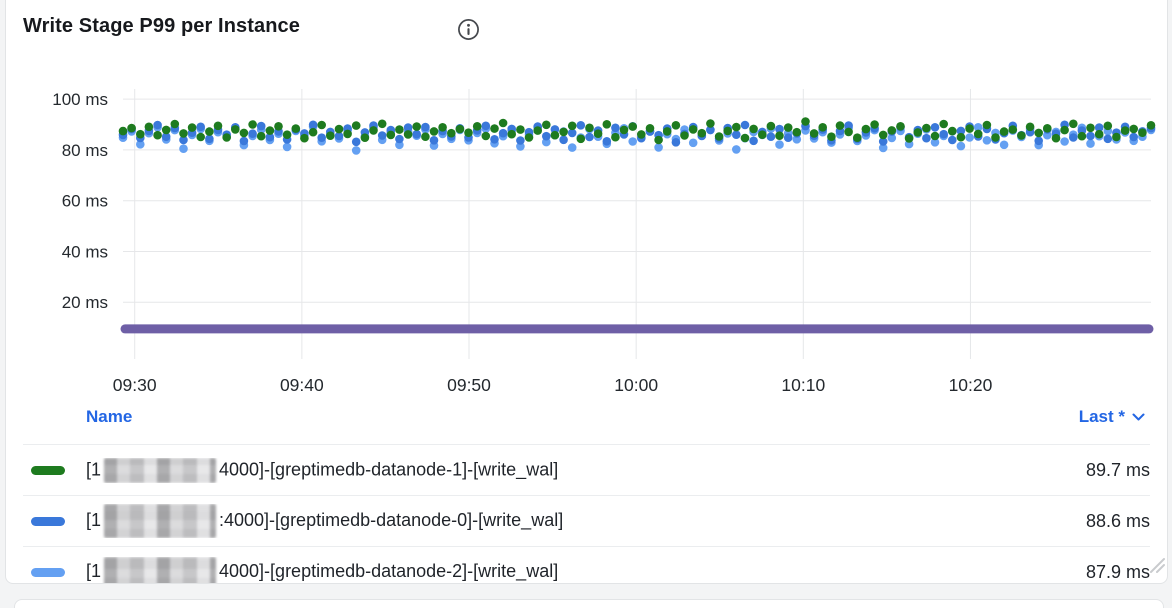 The width and height of the screenshot is (1172, 608). I want to click on legend-sort-last: Last *, so click(1112, 417).